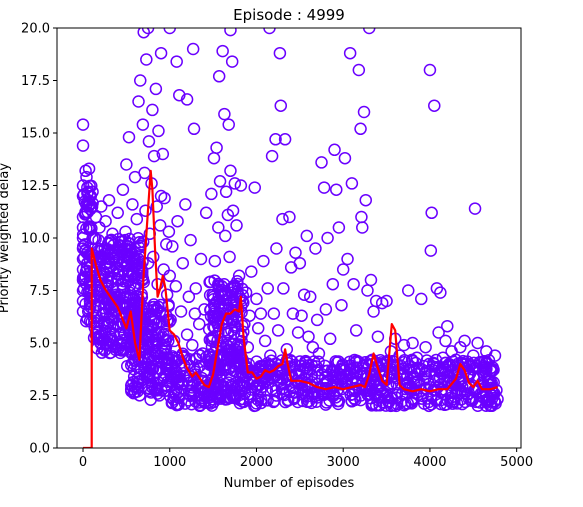  Describe the element at coordinates (35, 186) in the screenshot. I see `y-tick-label: 12.5` at that location.